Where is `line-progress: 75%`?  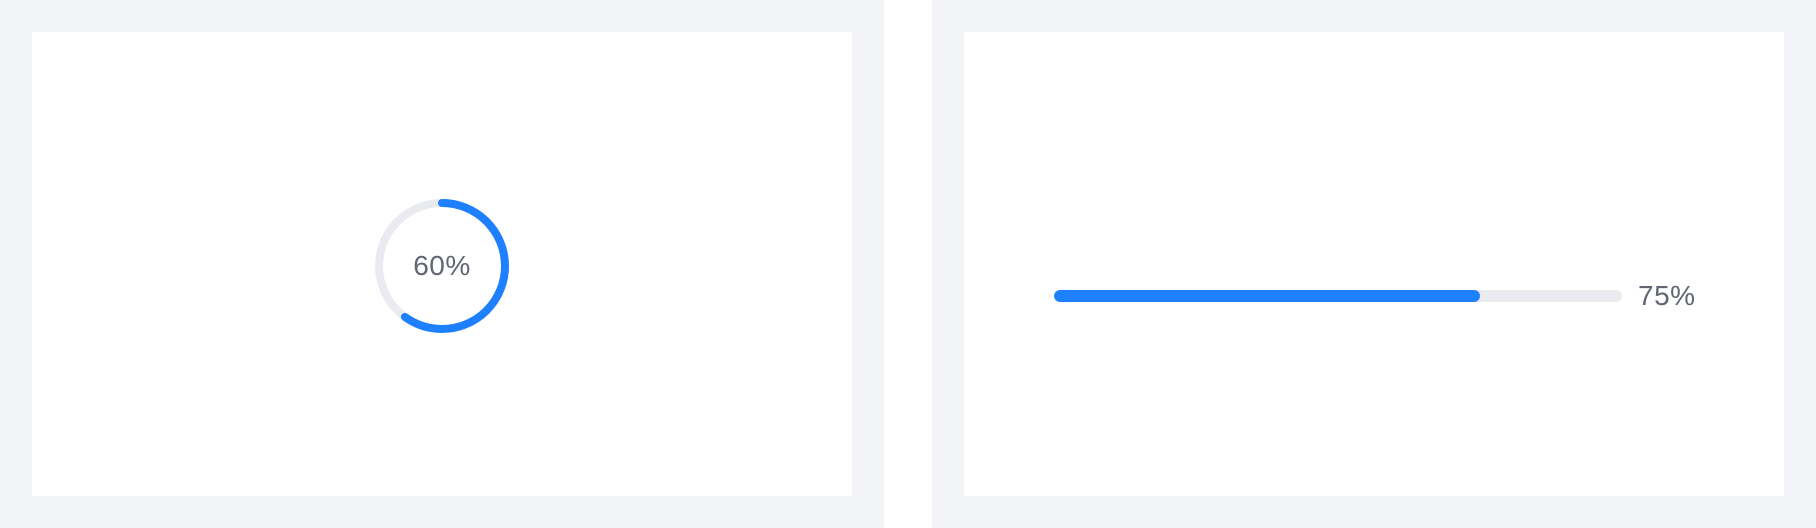
line-progress: 75% is located at coordinates (1399, 295).